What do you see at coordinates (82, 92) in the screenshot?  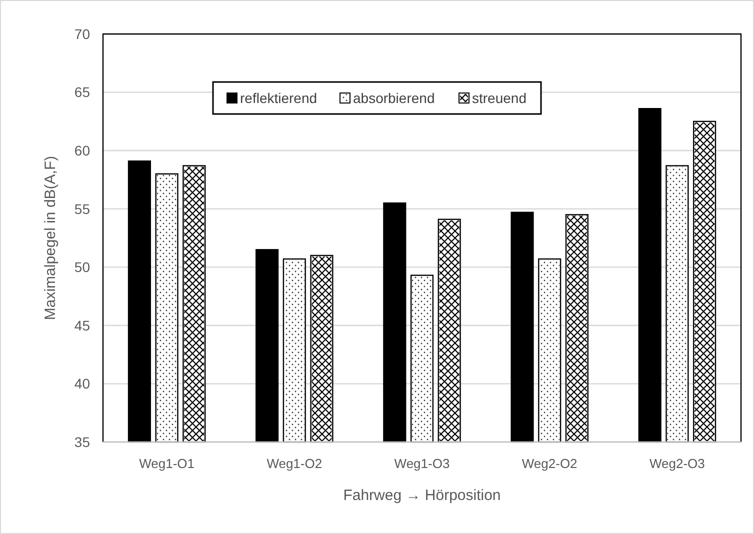 I see `y-tick-label: 65` at bounding box center [82, 92].